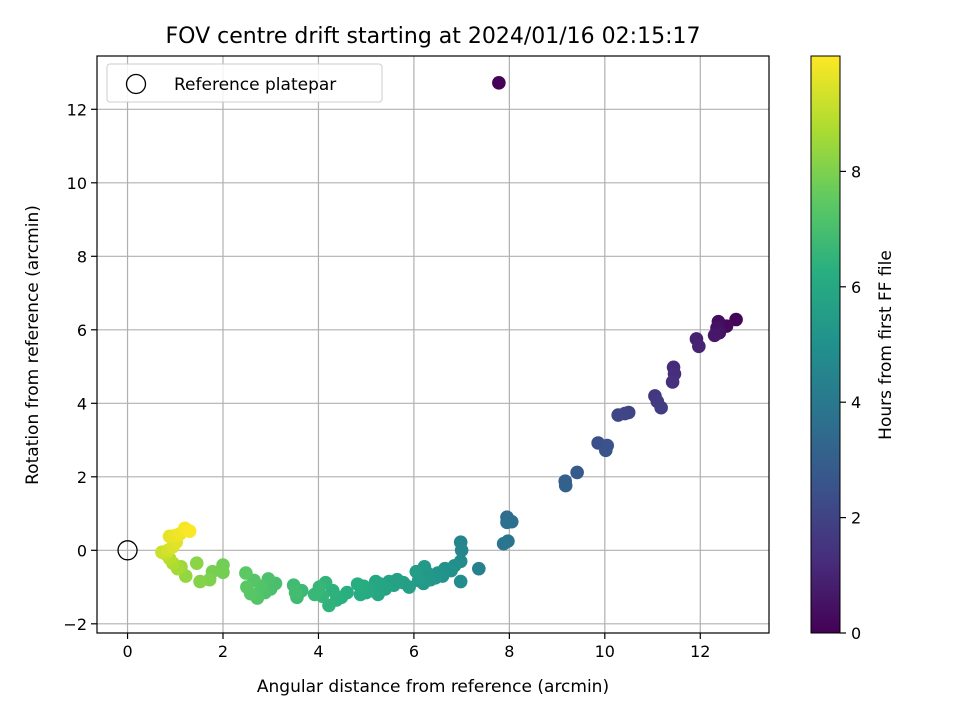 The image size is (960, 720). What do you see at coordinates (82, 256) in the screenshot?
I see `y-tick-label: 8` at bounding box center [82, 256].